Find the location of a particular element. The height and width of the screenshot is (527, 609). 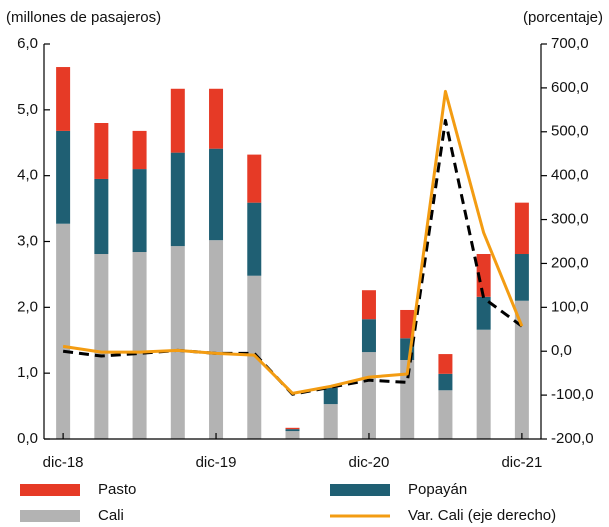

y2-tick-label: 200,0 is located at coordinates (570, 262).